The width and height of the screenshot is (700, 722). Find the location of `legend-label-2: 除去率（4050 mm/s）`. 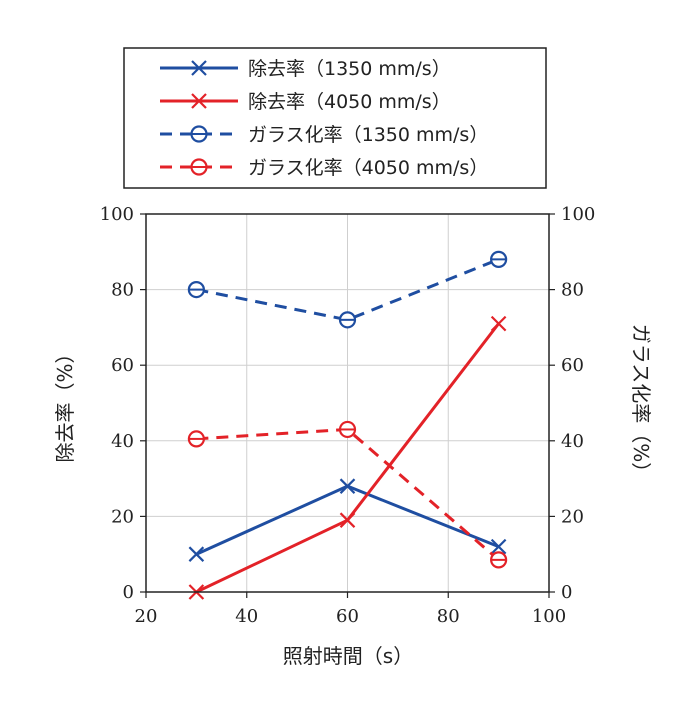

legend-label-2: 除去率（4050 mm/s） is located at coordinates (349, 102).